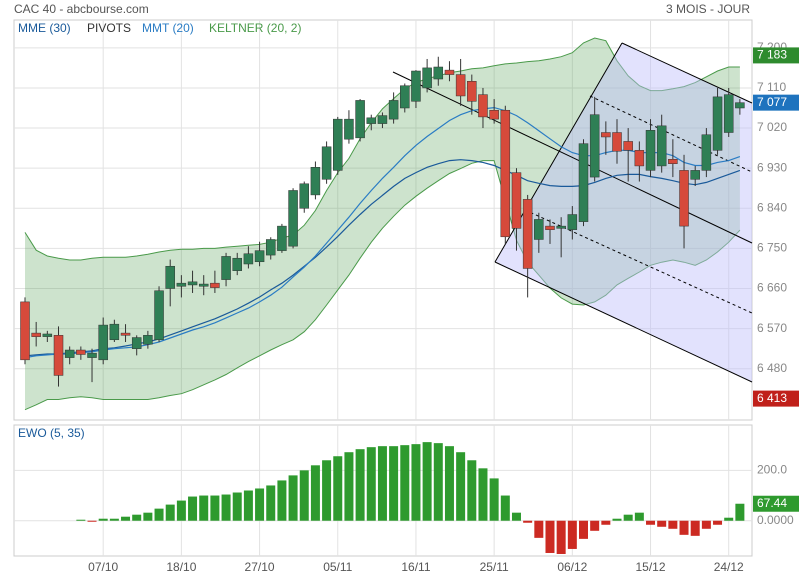 The image size is (800, 585). Describe the element at coordinates (772, 288) in the screenshot. I see `y-tick-label: 6 660` at that location.